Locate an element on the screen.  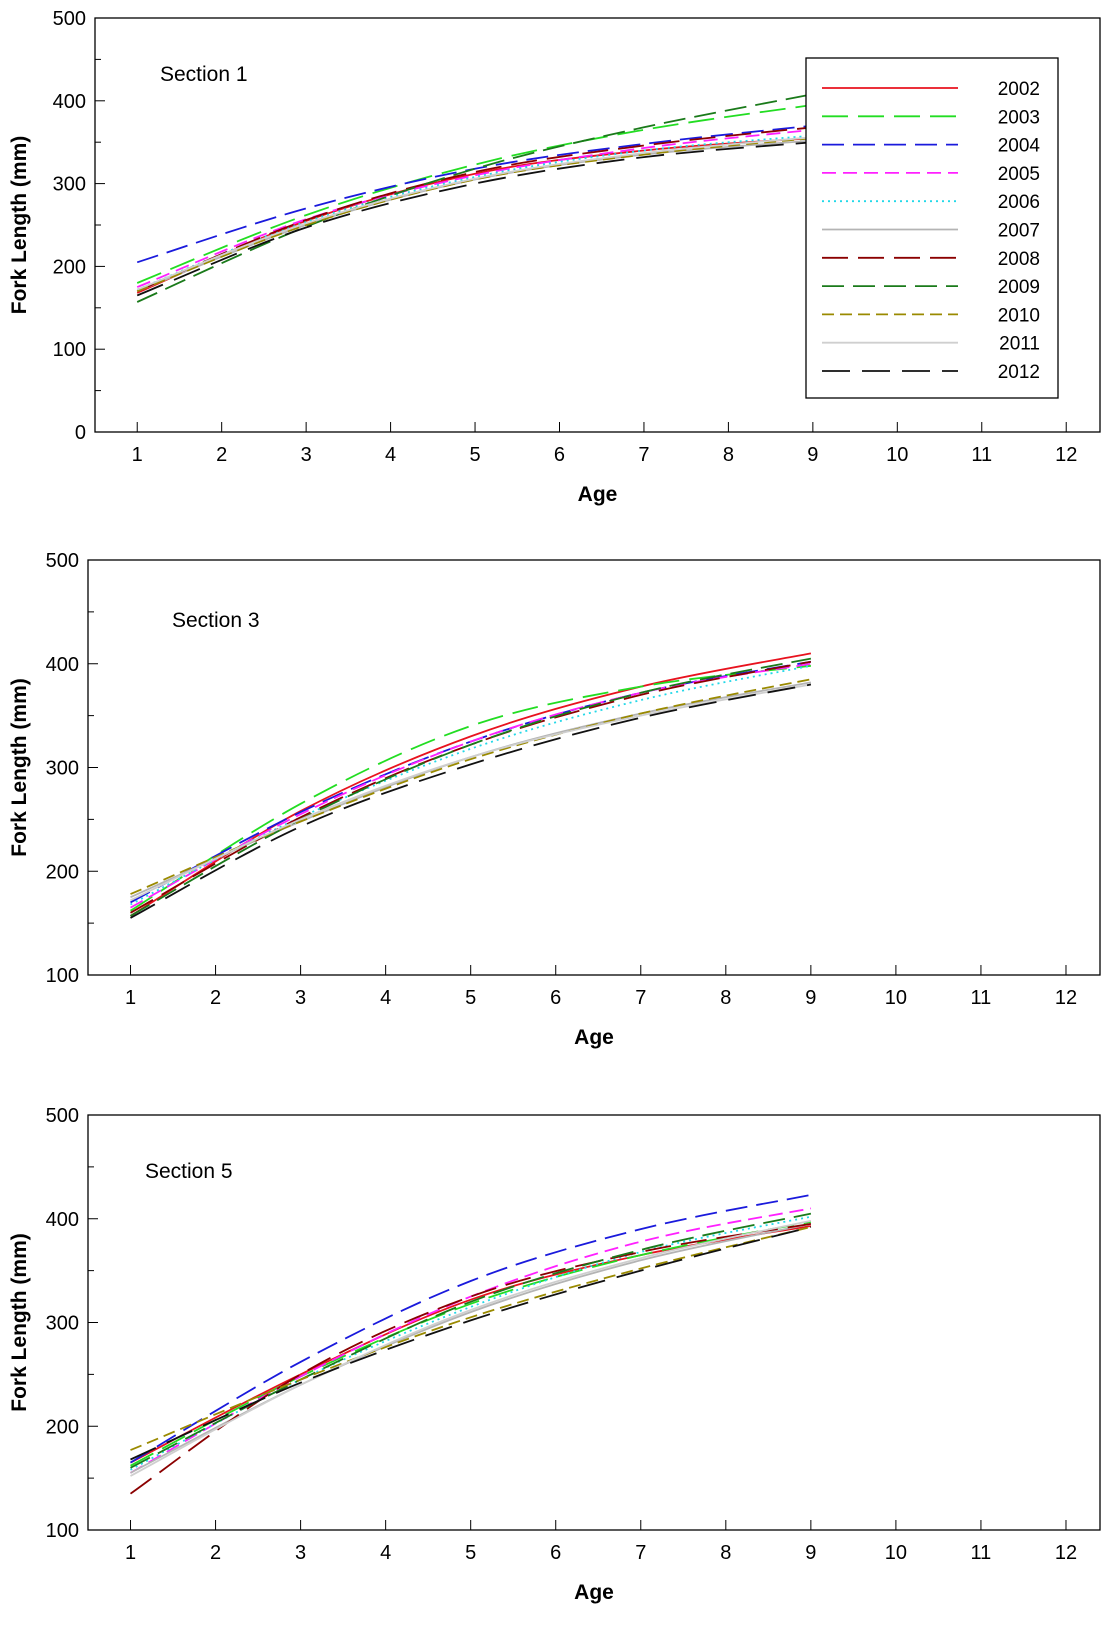
legend-label-2004: 2004 is located at coordinates (1019, 146).